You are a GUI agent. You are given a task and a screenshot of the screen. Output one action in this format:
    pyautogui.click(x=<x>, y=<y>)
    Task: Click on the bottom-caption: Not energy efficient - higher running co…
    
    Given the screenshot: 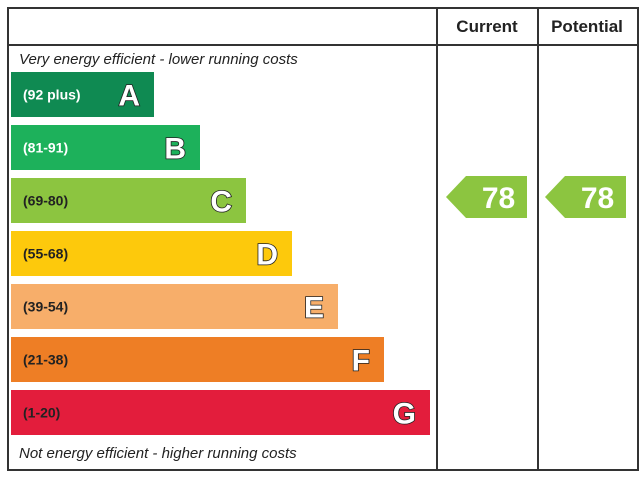 What is the action you would take?
    pyautogui.click(x=158, y=453)
    